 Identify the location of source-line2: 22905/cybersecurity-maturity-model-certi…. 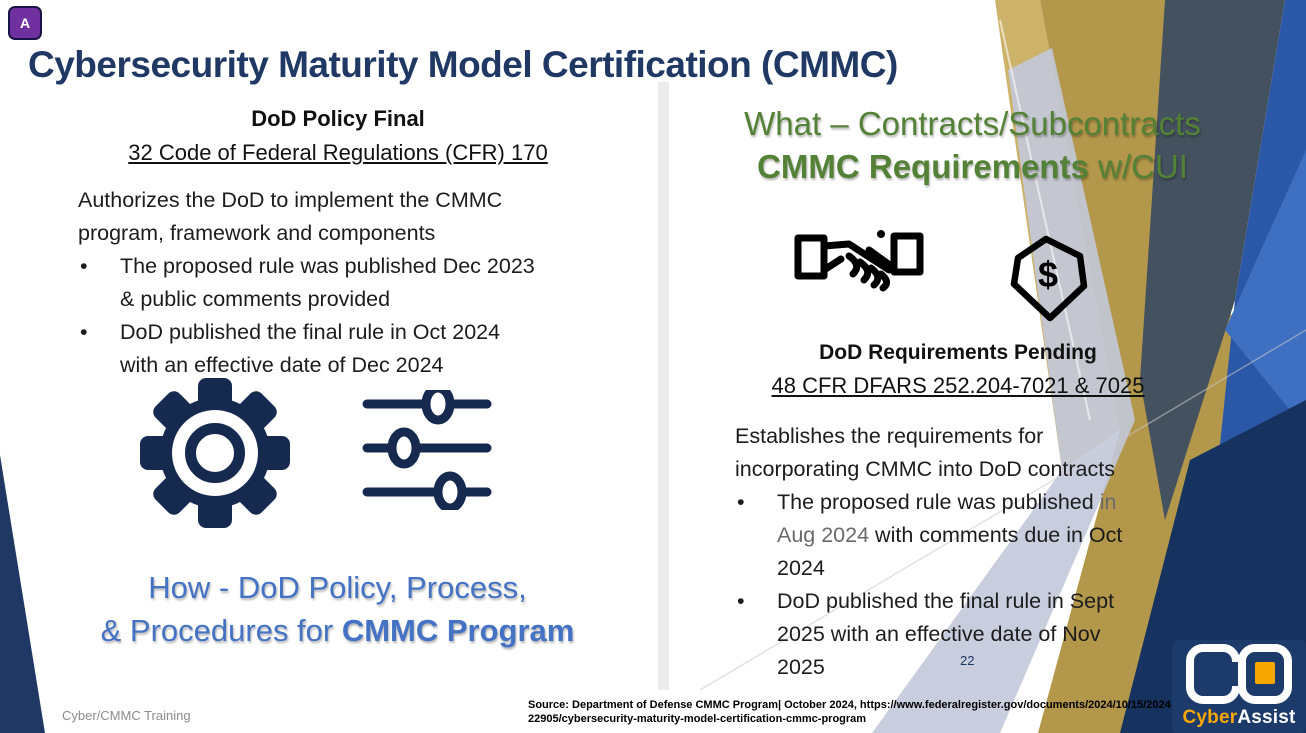
(697, 718).